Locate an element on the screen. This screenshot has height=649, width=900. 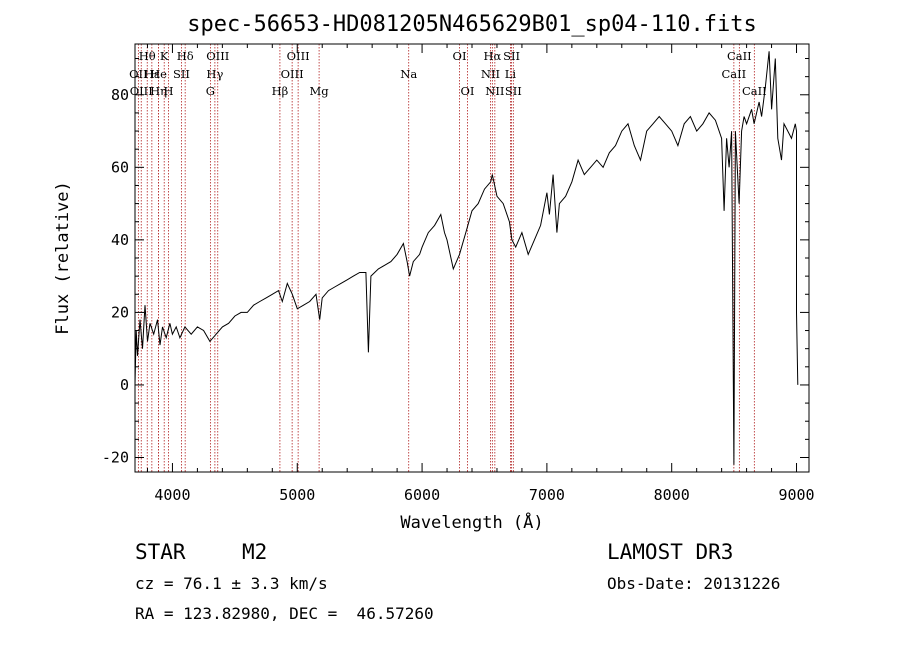
line-label: He is located at coordinates (158, 74).